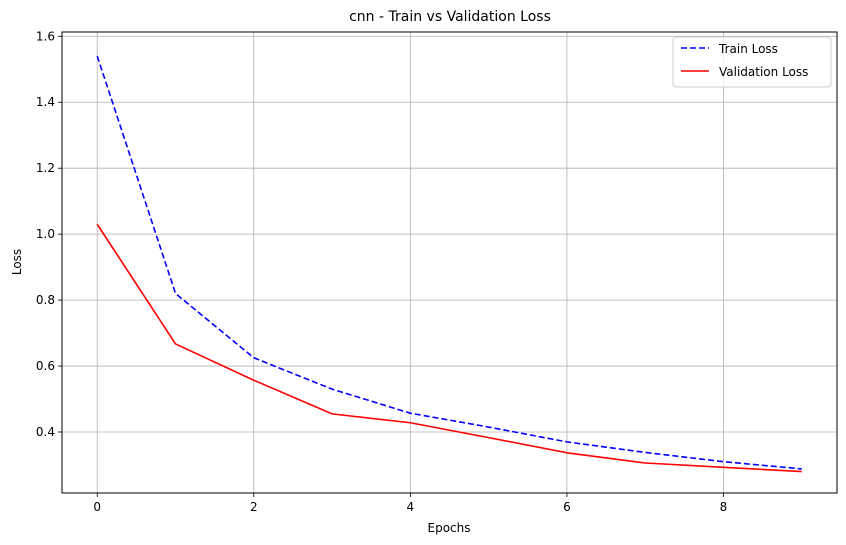  Describe the element at coordinates (45, 234) in the screenshot. I see `y-tick-label: 1.0` at that location.